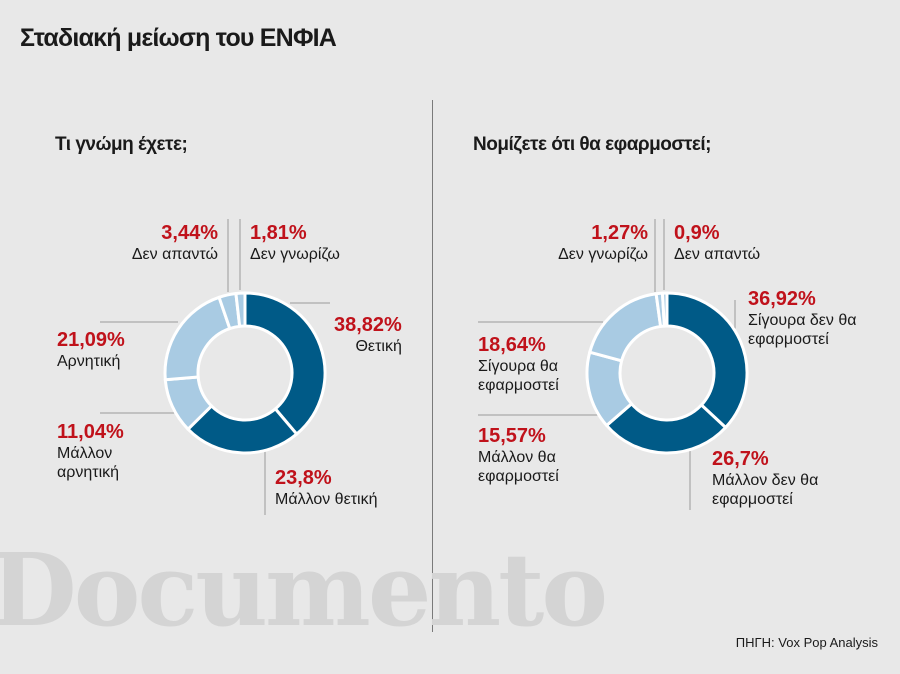 The height and width of the screenshot is (674, 900). I want to click on chart-1-name-4: Δεν απαντώ, so click(174, 254).